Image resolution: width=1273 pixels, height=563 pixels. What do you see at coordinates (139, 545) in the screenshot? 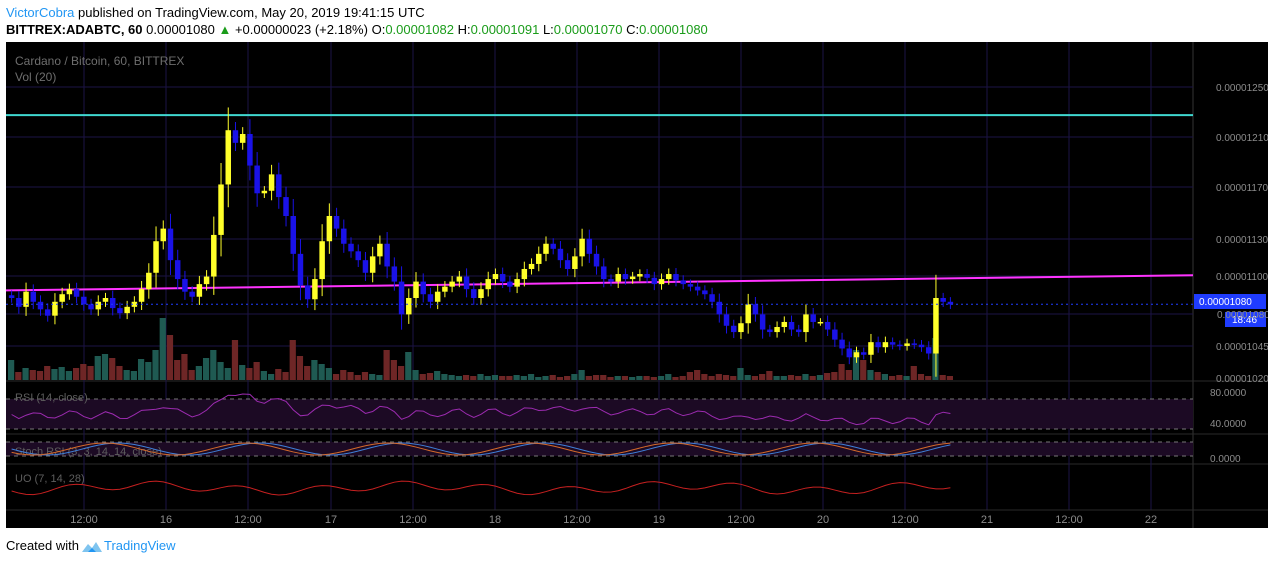
I see `tradingview-link: TradingView` at bounding box center [139, 545].